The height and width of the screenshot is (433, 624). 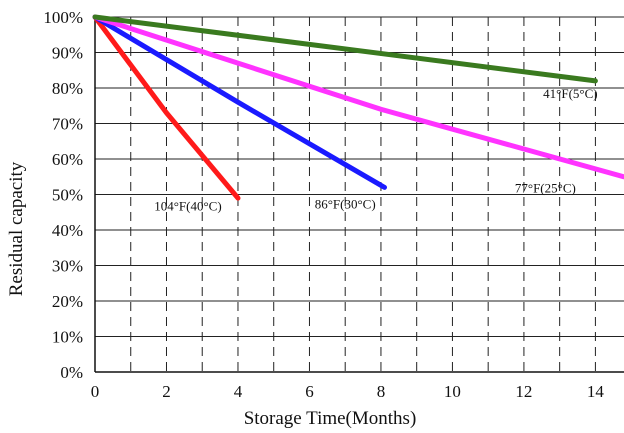 I want to click on series-annotation: 86°F(30°C), so click(x=345, y=204).